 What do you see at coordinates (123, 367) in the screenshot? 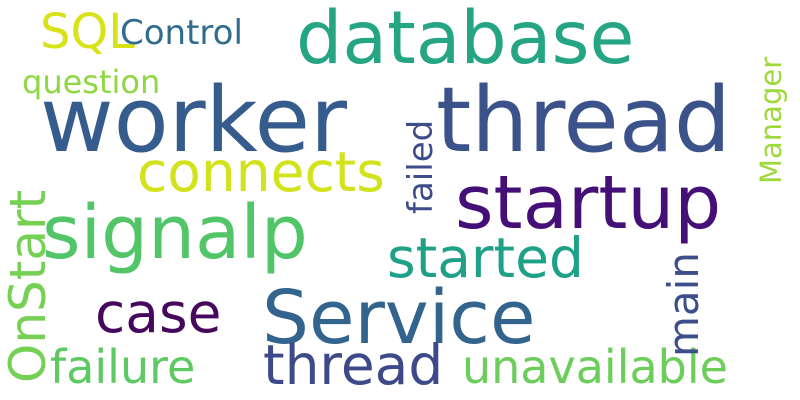
I see `word-failure: failure` at bounding box center [123, 367].